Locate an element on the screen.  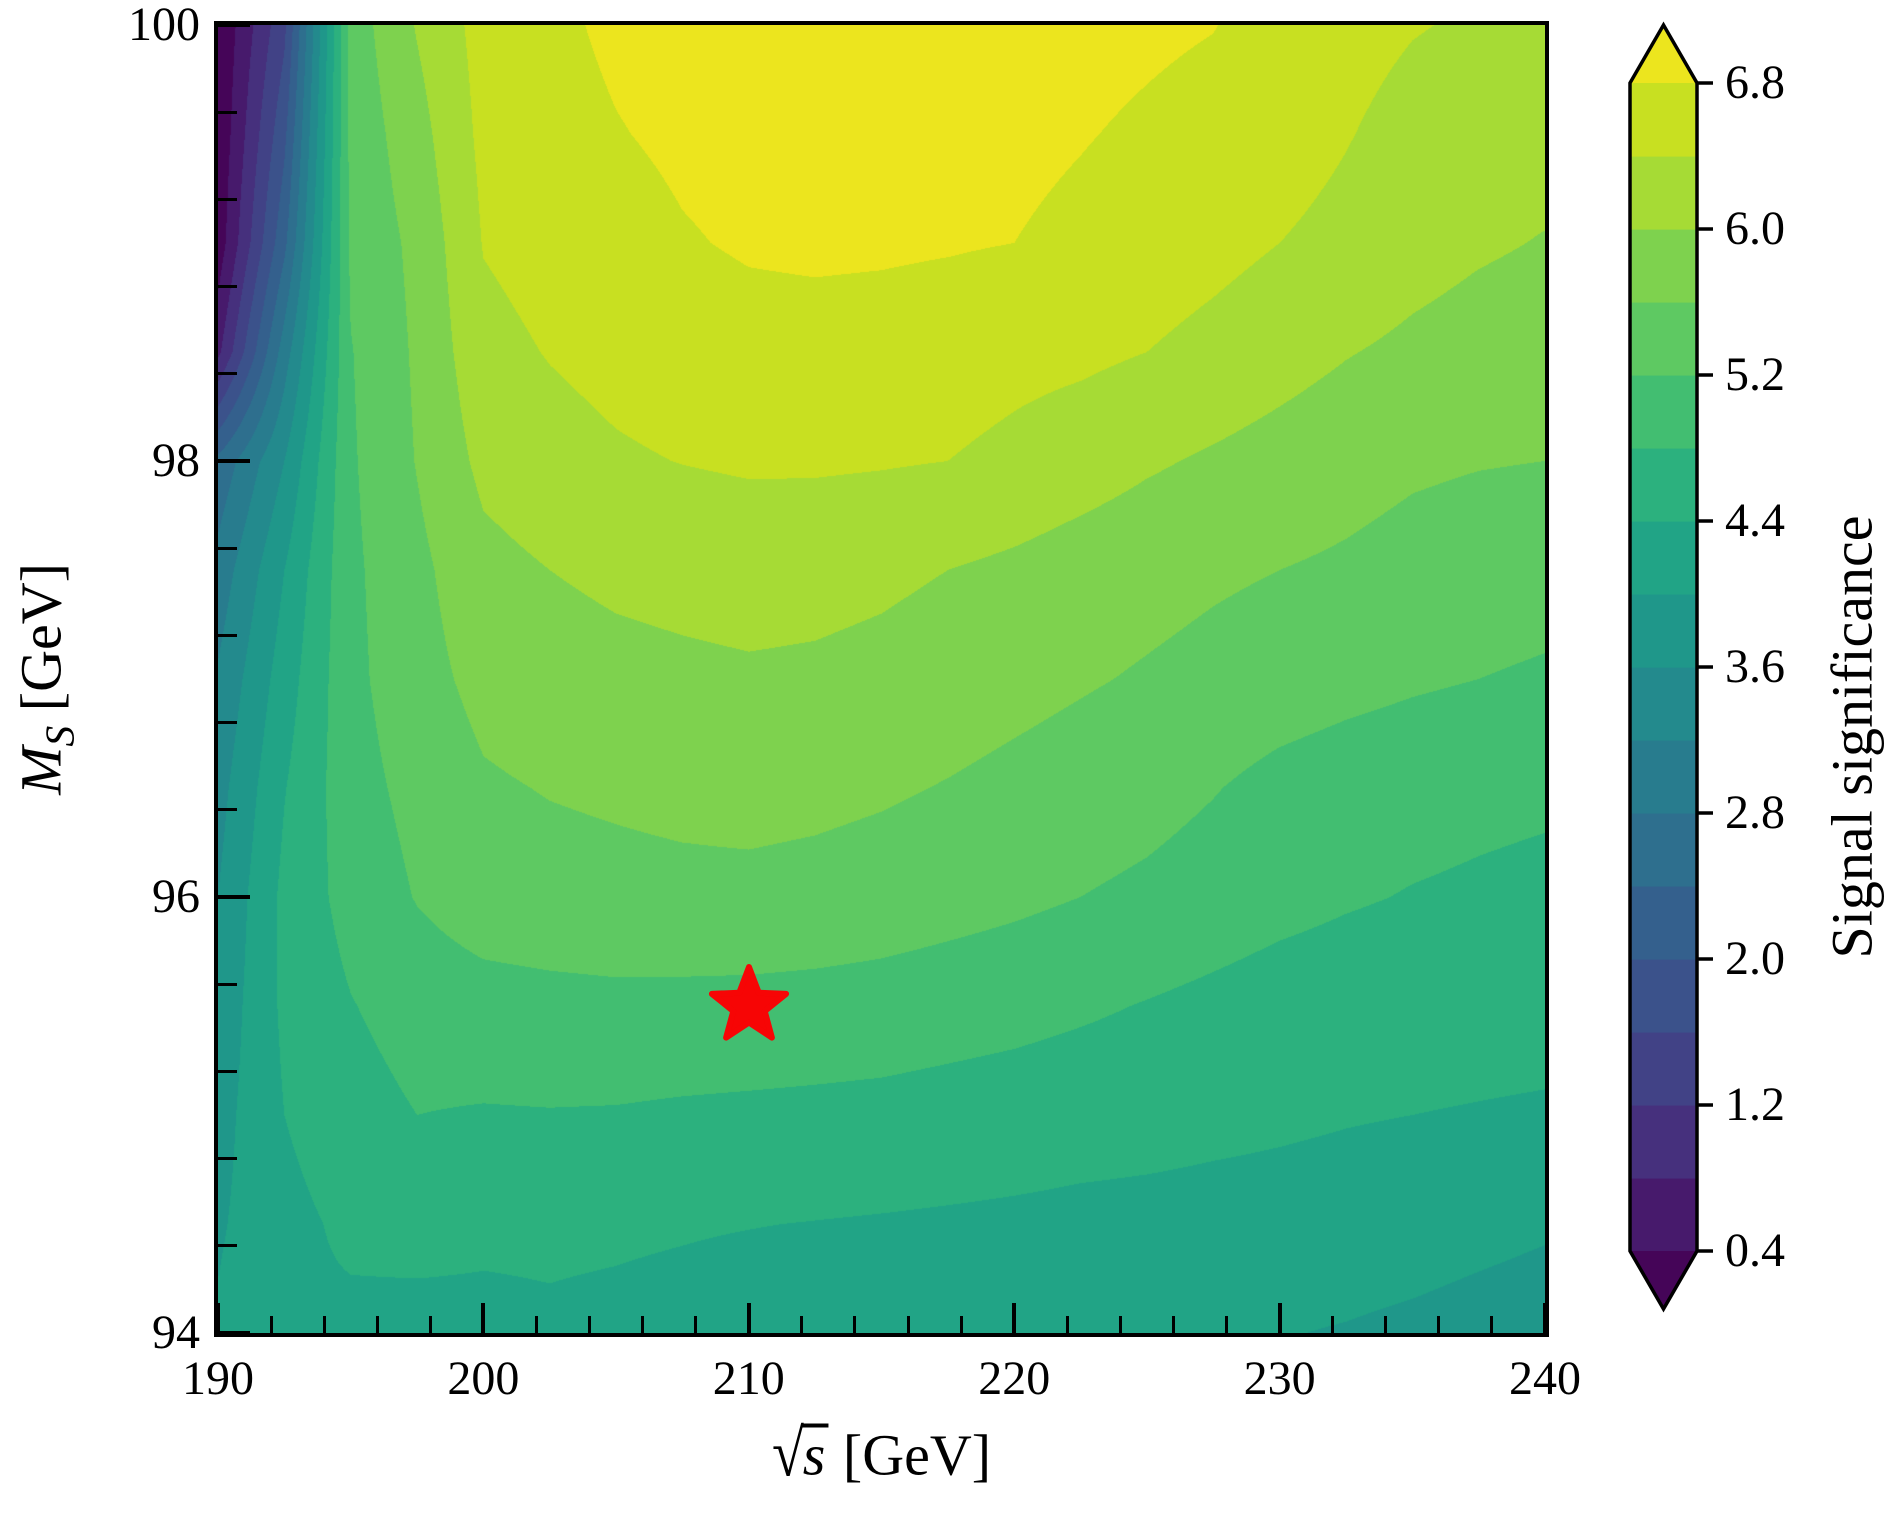
y-tick-label: 100 is located at coordinates (164, 25).